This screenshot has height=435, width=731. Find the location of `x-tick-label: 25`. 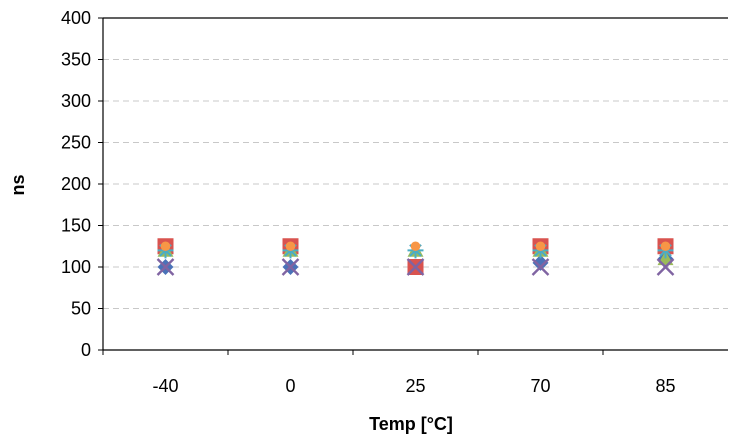

x-tick-label: 25 is located at coordinates (415, 386).